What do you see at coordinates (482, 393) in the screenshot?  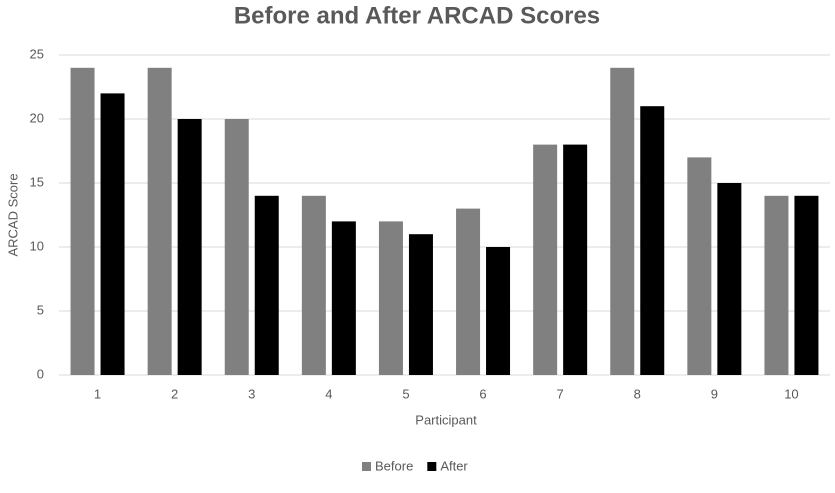 I see `x-tick-label: 6` at bounding box center [482, 393].